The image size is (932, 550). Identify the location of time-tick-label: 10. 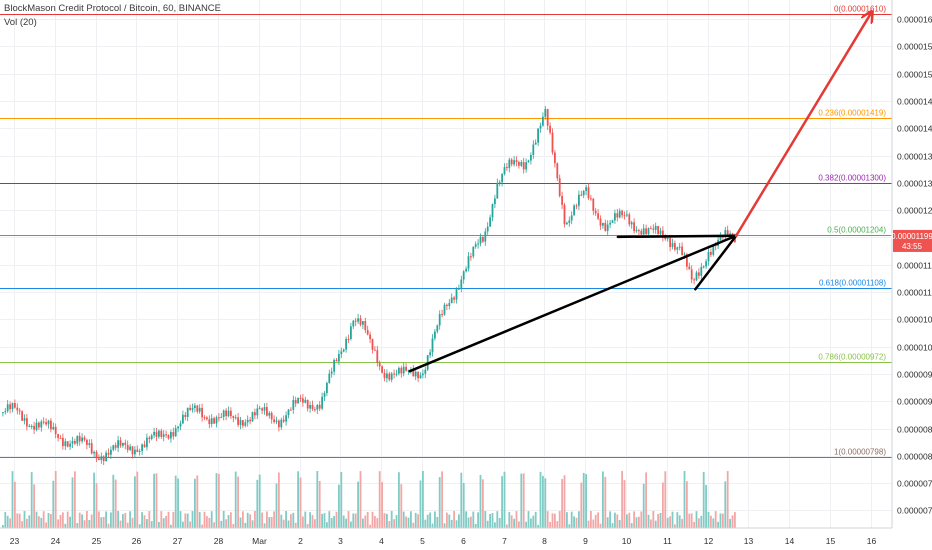
(627, 541).